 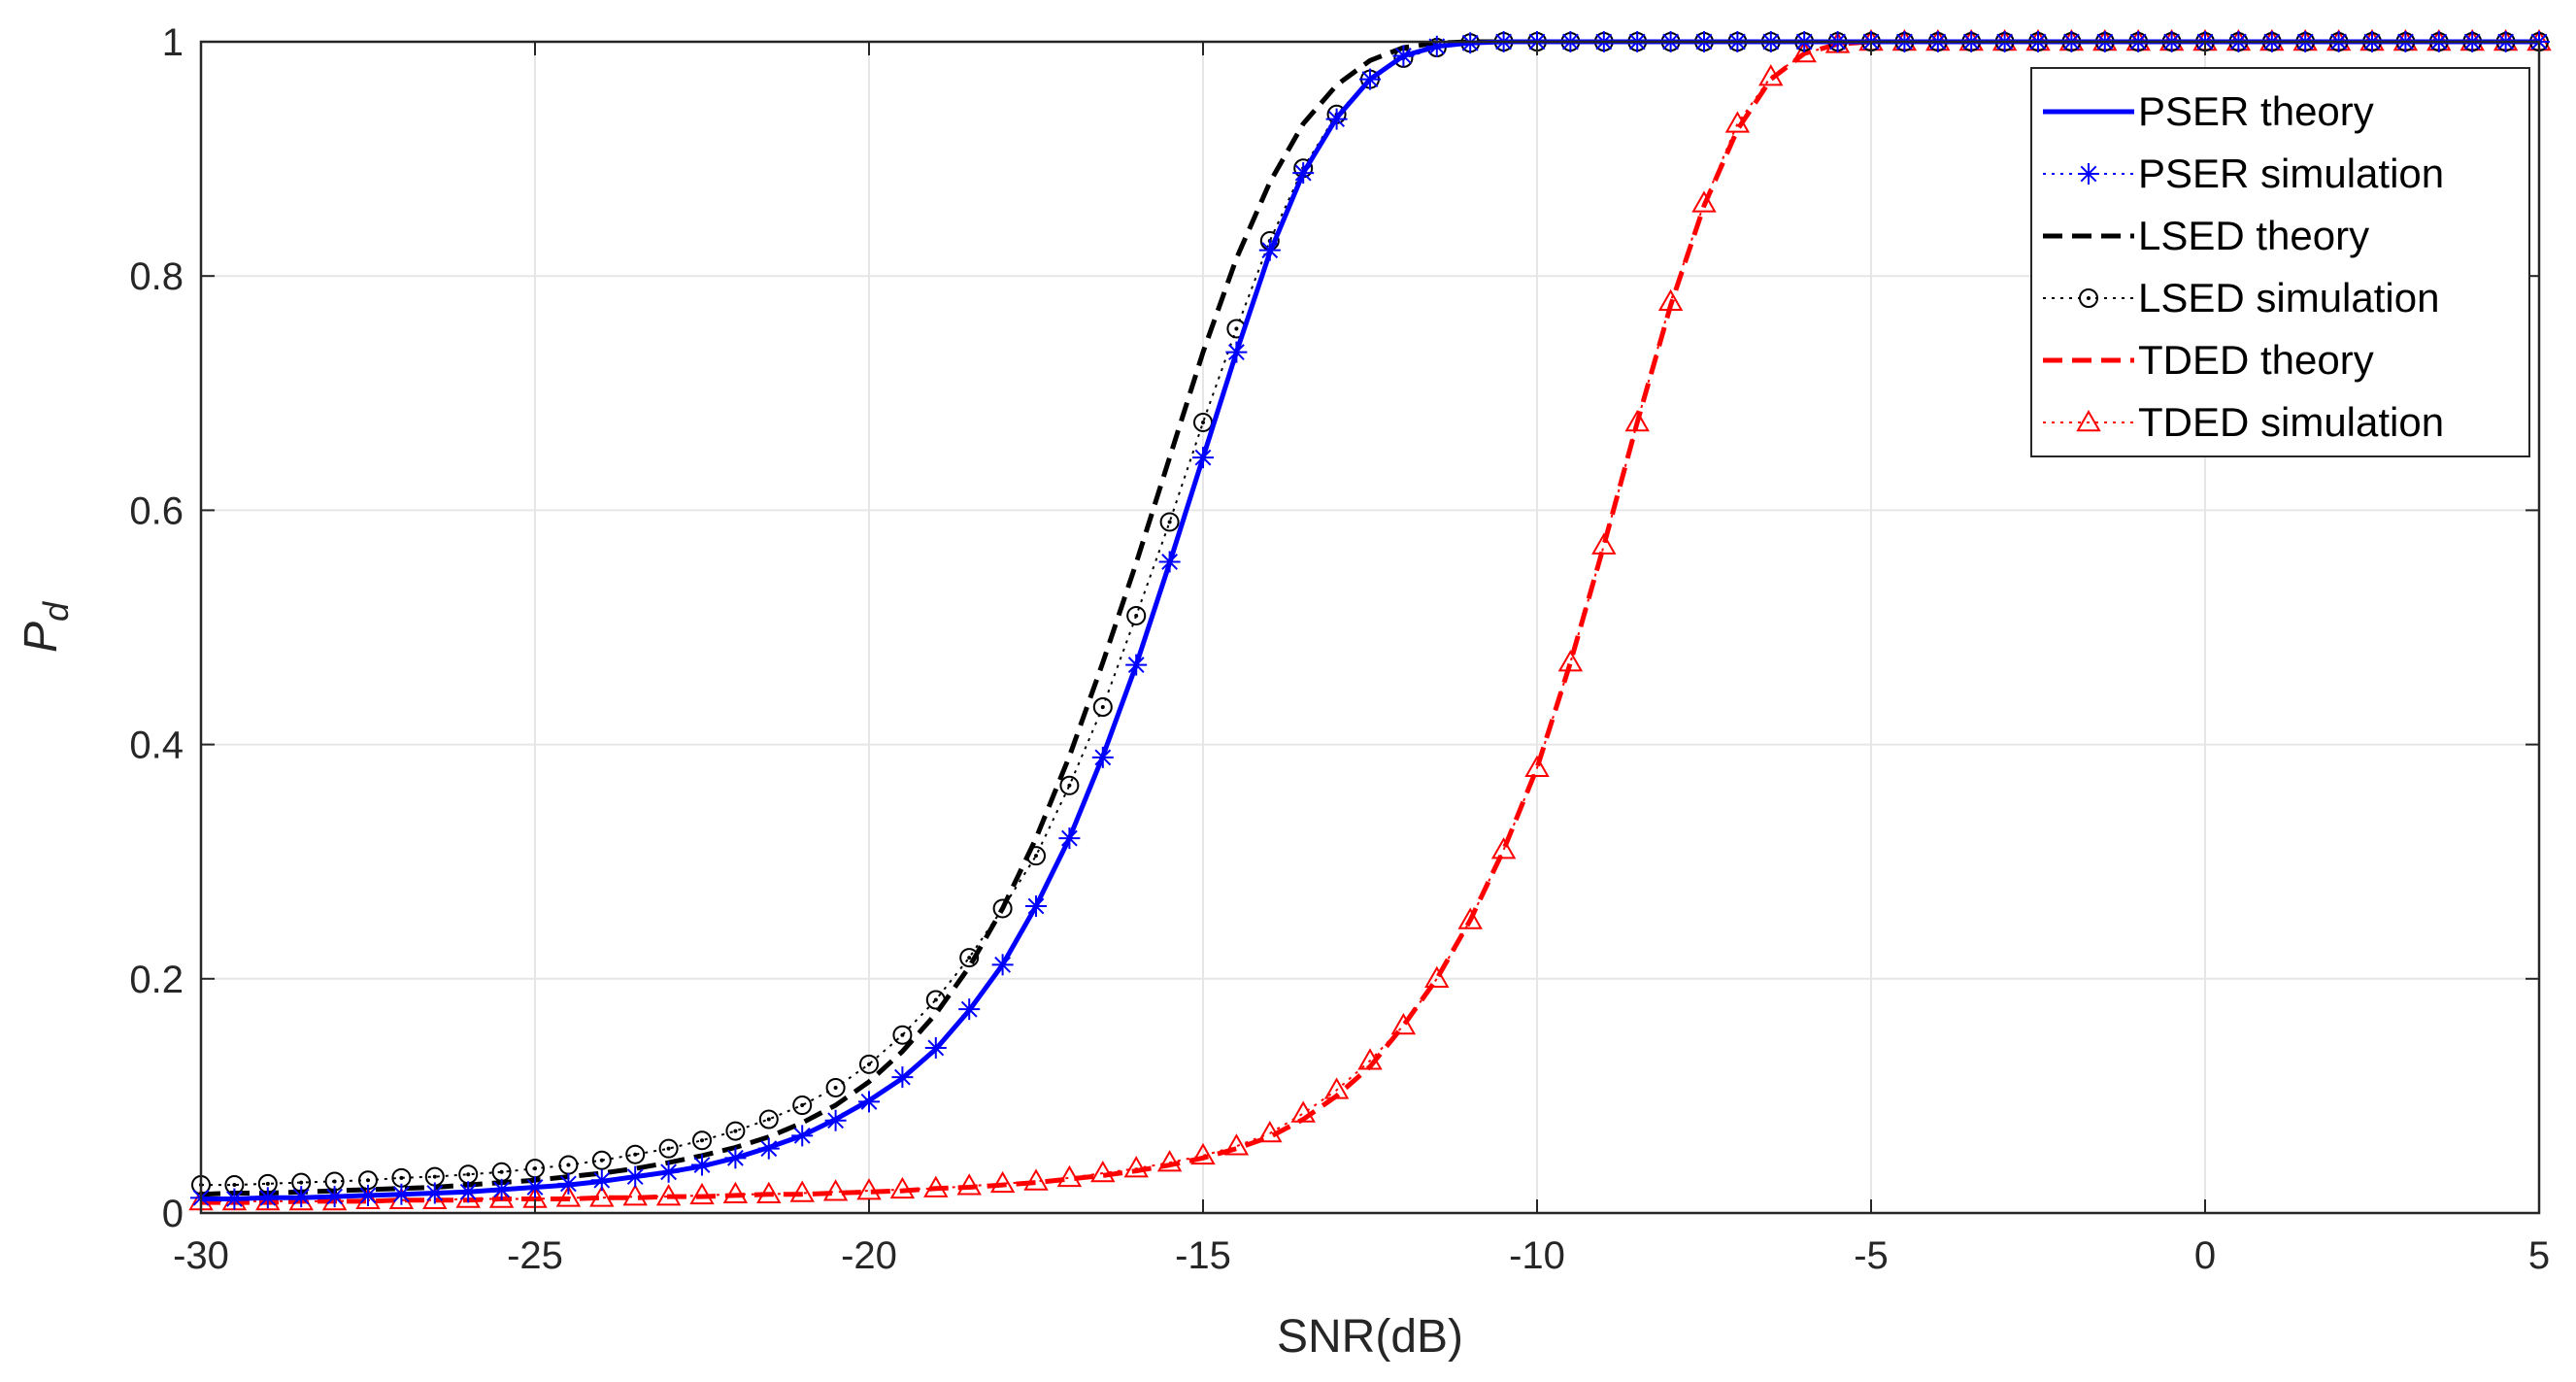 What do you see at coordinates (42, 637) in the screenshot?
I see `y-axis-label-main: P` at bounding box center [42, 637].